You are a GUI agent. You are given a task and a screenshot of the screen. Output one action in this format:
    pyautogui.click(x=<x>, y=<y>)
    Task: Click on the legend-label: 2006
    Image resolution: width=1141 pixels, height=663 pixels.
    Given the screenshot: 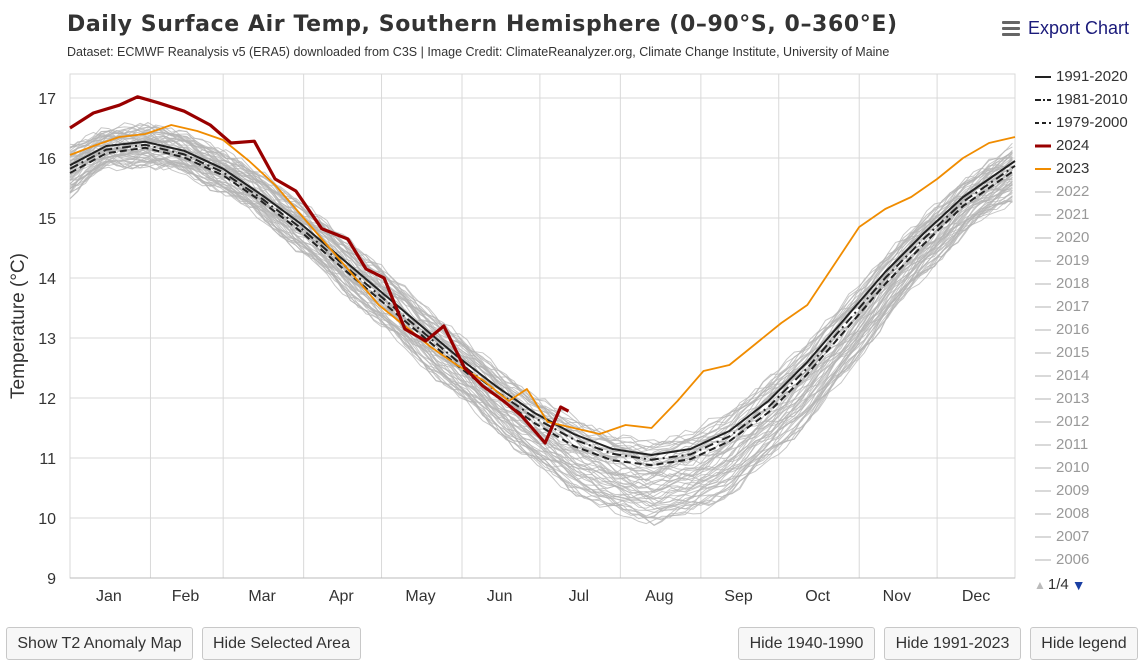 What is the action you would take?
    pyautogui.click(x=1073, y=559)
    